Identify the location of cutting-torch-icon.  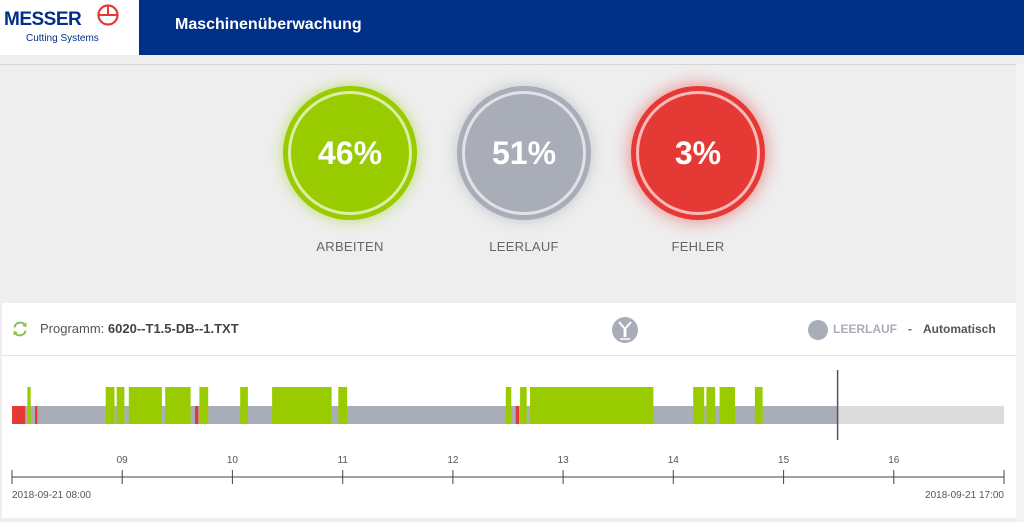
(625, 330).